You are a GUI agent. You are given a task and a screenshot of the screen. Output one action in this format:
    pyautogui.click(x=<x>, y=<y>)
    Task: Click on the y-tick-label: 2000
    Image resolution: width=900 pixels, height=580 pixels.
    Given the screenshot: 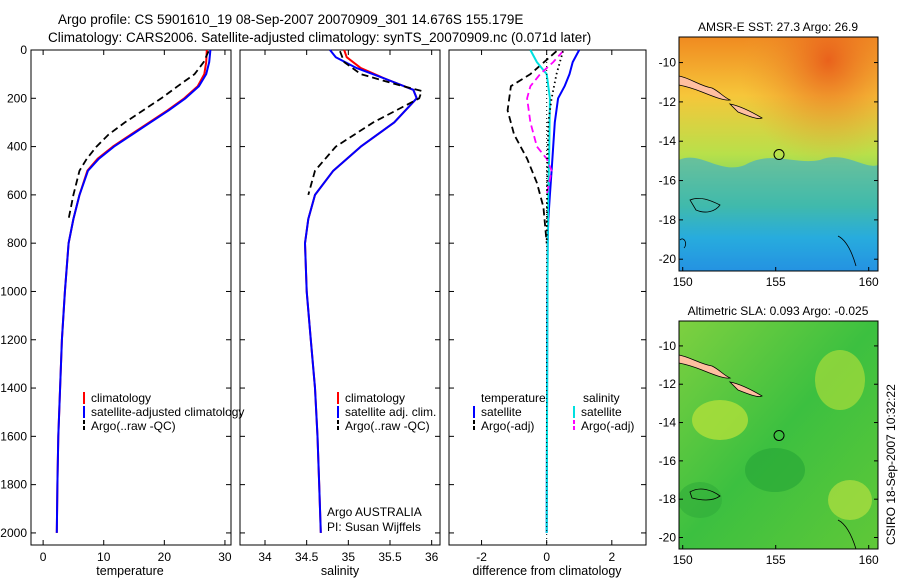 What is the action you would take?
    pyautogui.click(x=13, y=533)
    